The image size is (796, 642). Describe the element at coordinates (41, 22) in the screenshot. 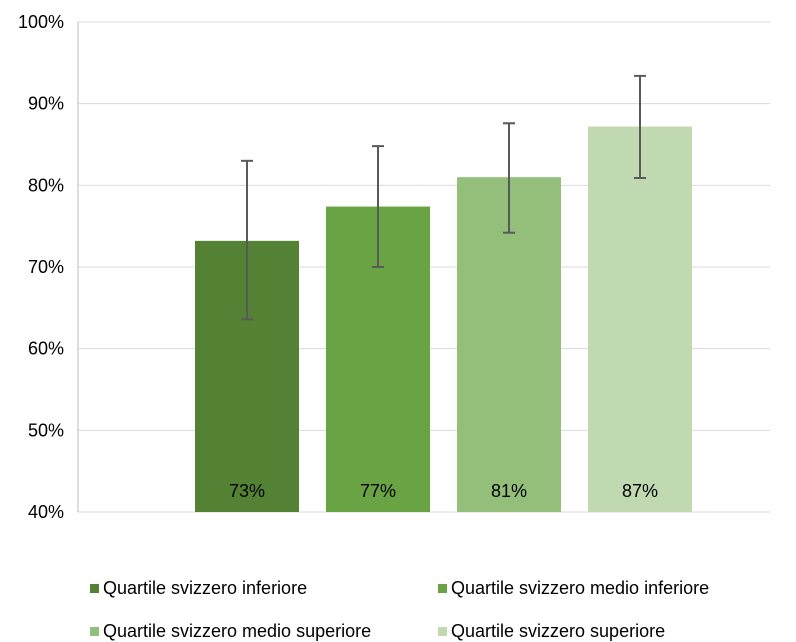

I see `y-tick-label: 100%` at that location.